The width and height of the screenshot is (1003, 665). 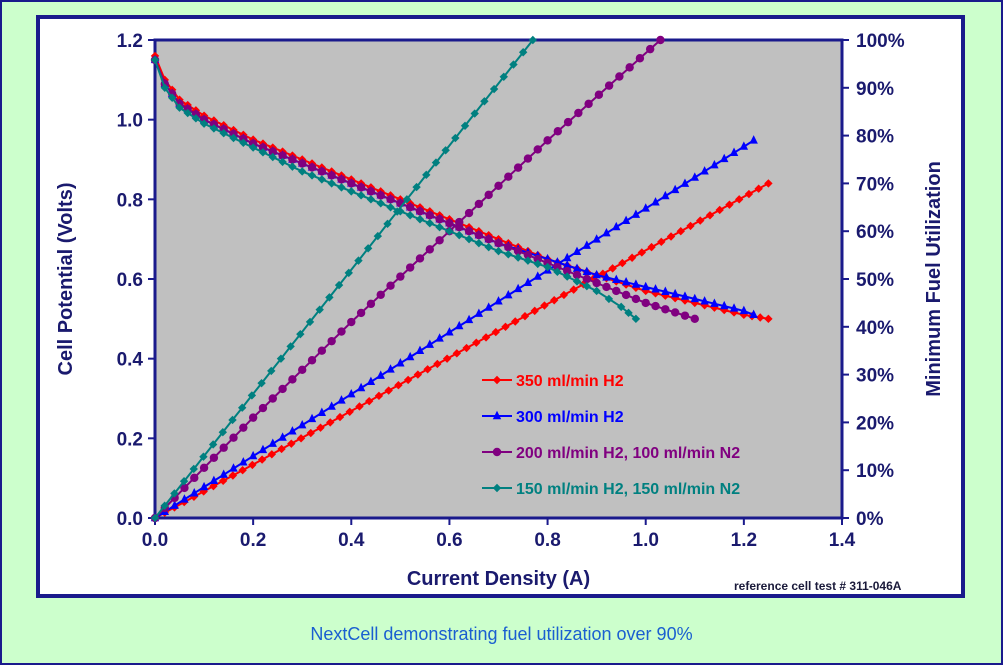 What do you see at coordinates (818, 586) in the screenshot?
I see `reference-note: reference cell test # 311-046A` at bounding box center [818, 586].